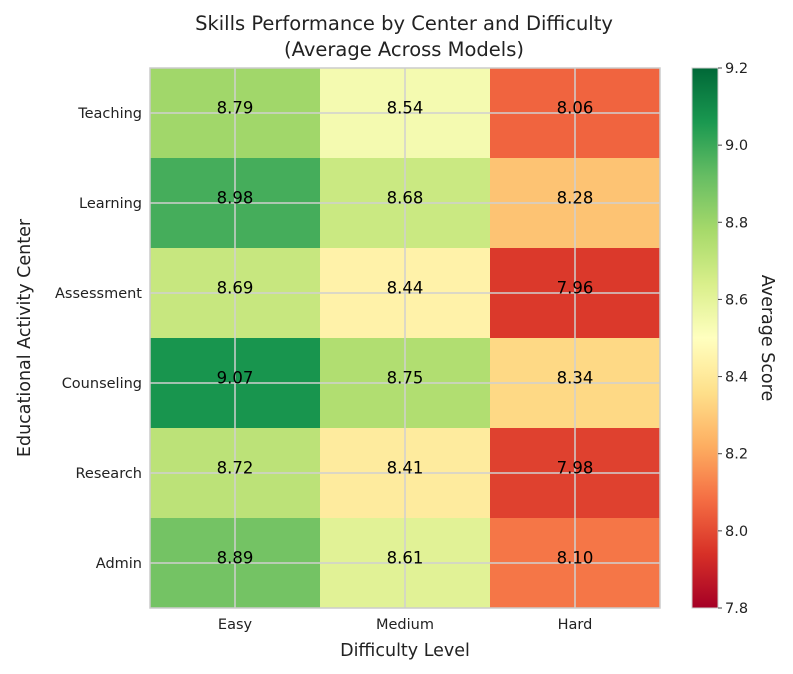 Image resolution: width=793 pixels, height=674 pixels. Describe the element at coordinates (736, 609) in the screenshot. I see `colorbar-tick-label: 7.8` at that location.